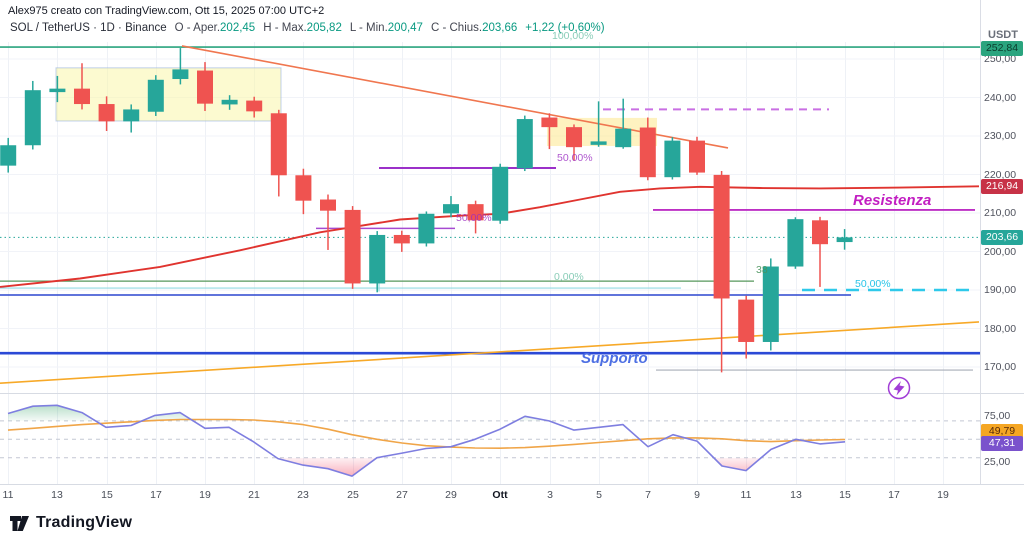  What do you see at coordinates (575, 158) in the screenshot?
I see `fib-50-upper-label: 50,00%` at bounding box center [575, 158].